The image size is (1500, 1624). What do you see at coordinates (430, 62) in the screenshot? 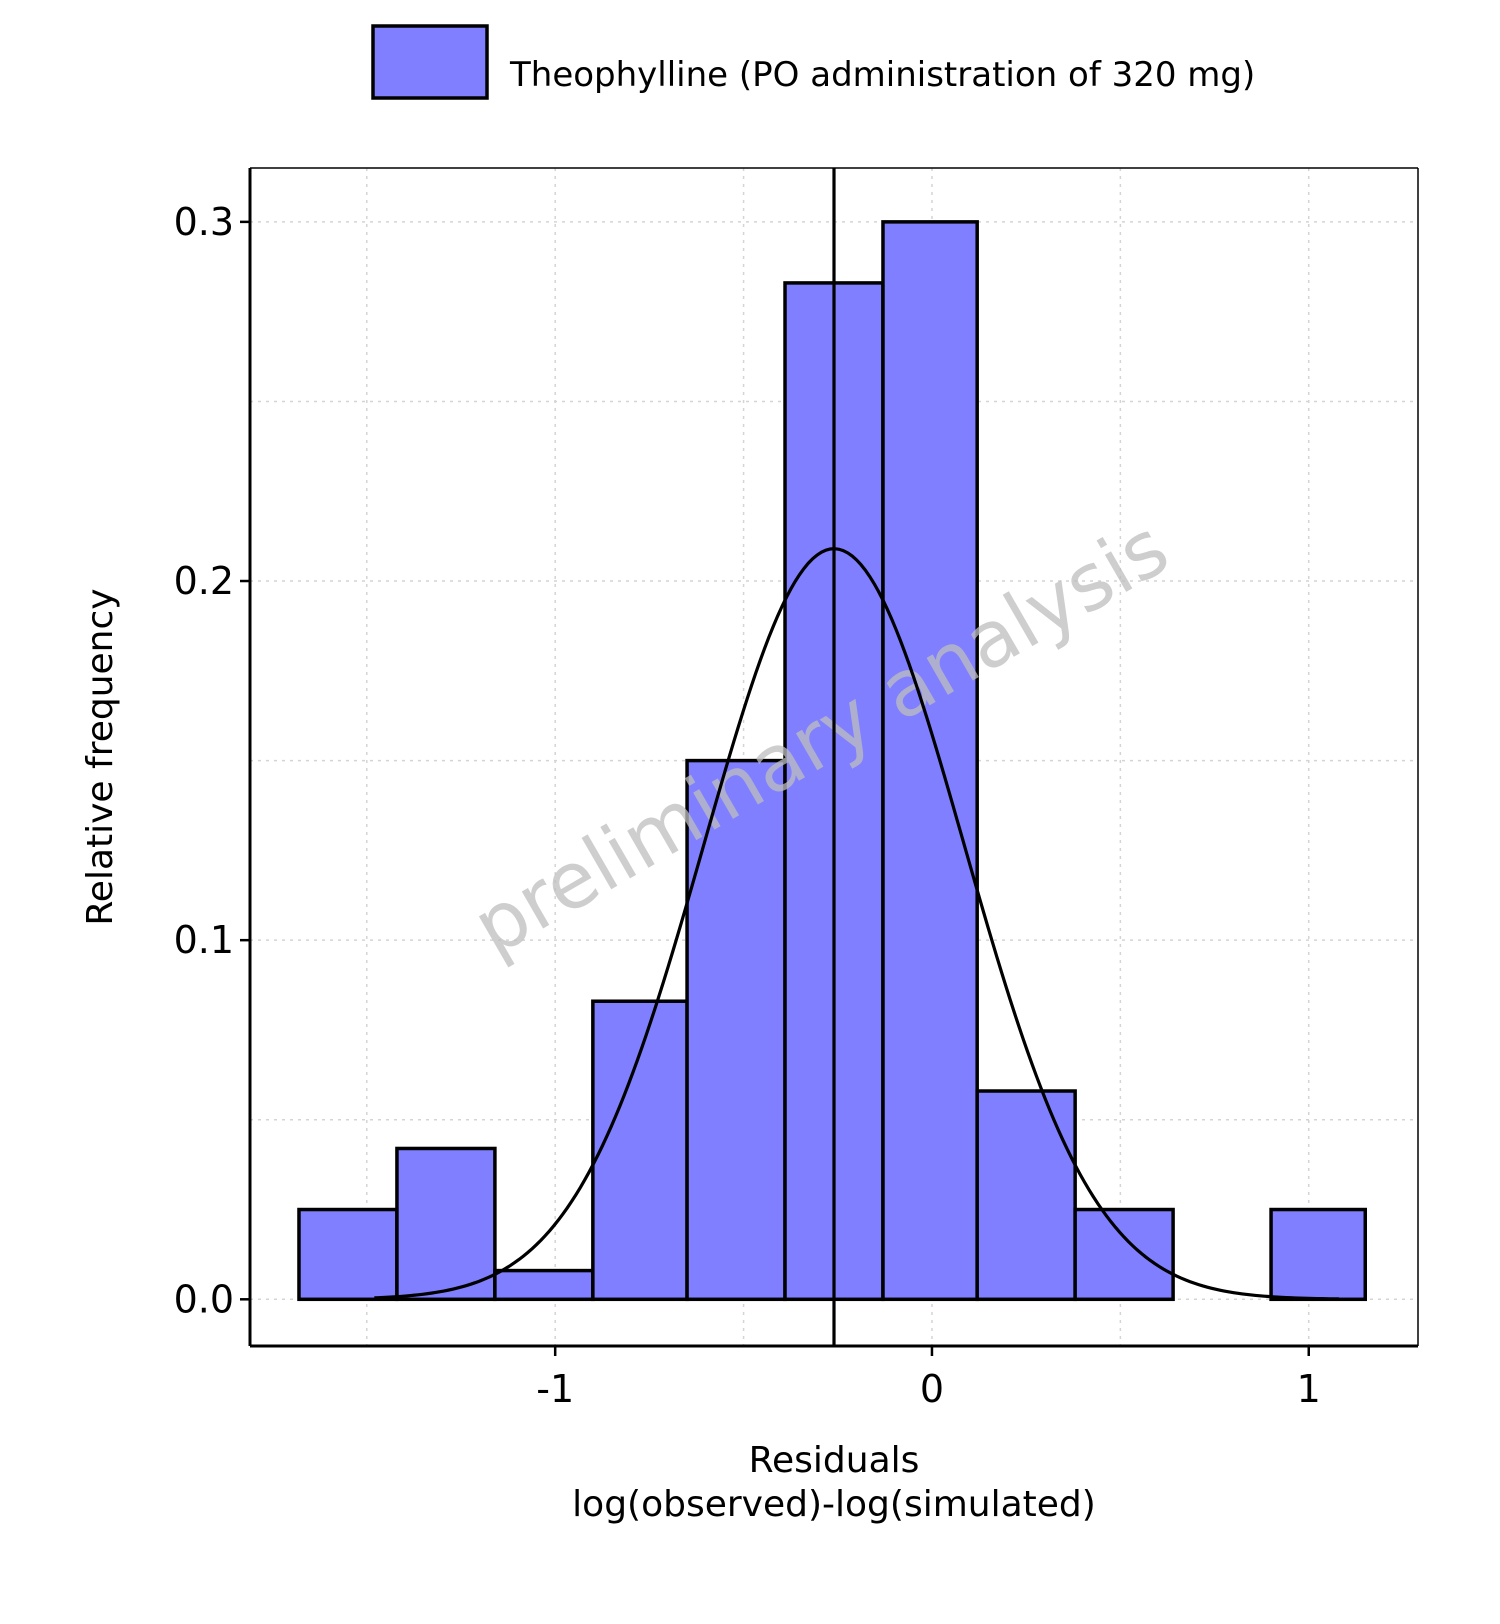
I see `legend-swatch` at bounding box center [430, 62].